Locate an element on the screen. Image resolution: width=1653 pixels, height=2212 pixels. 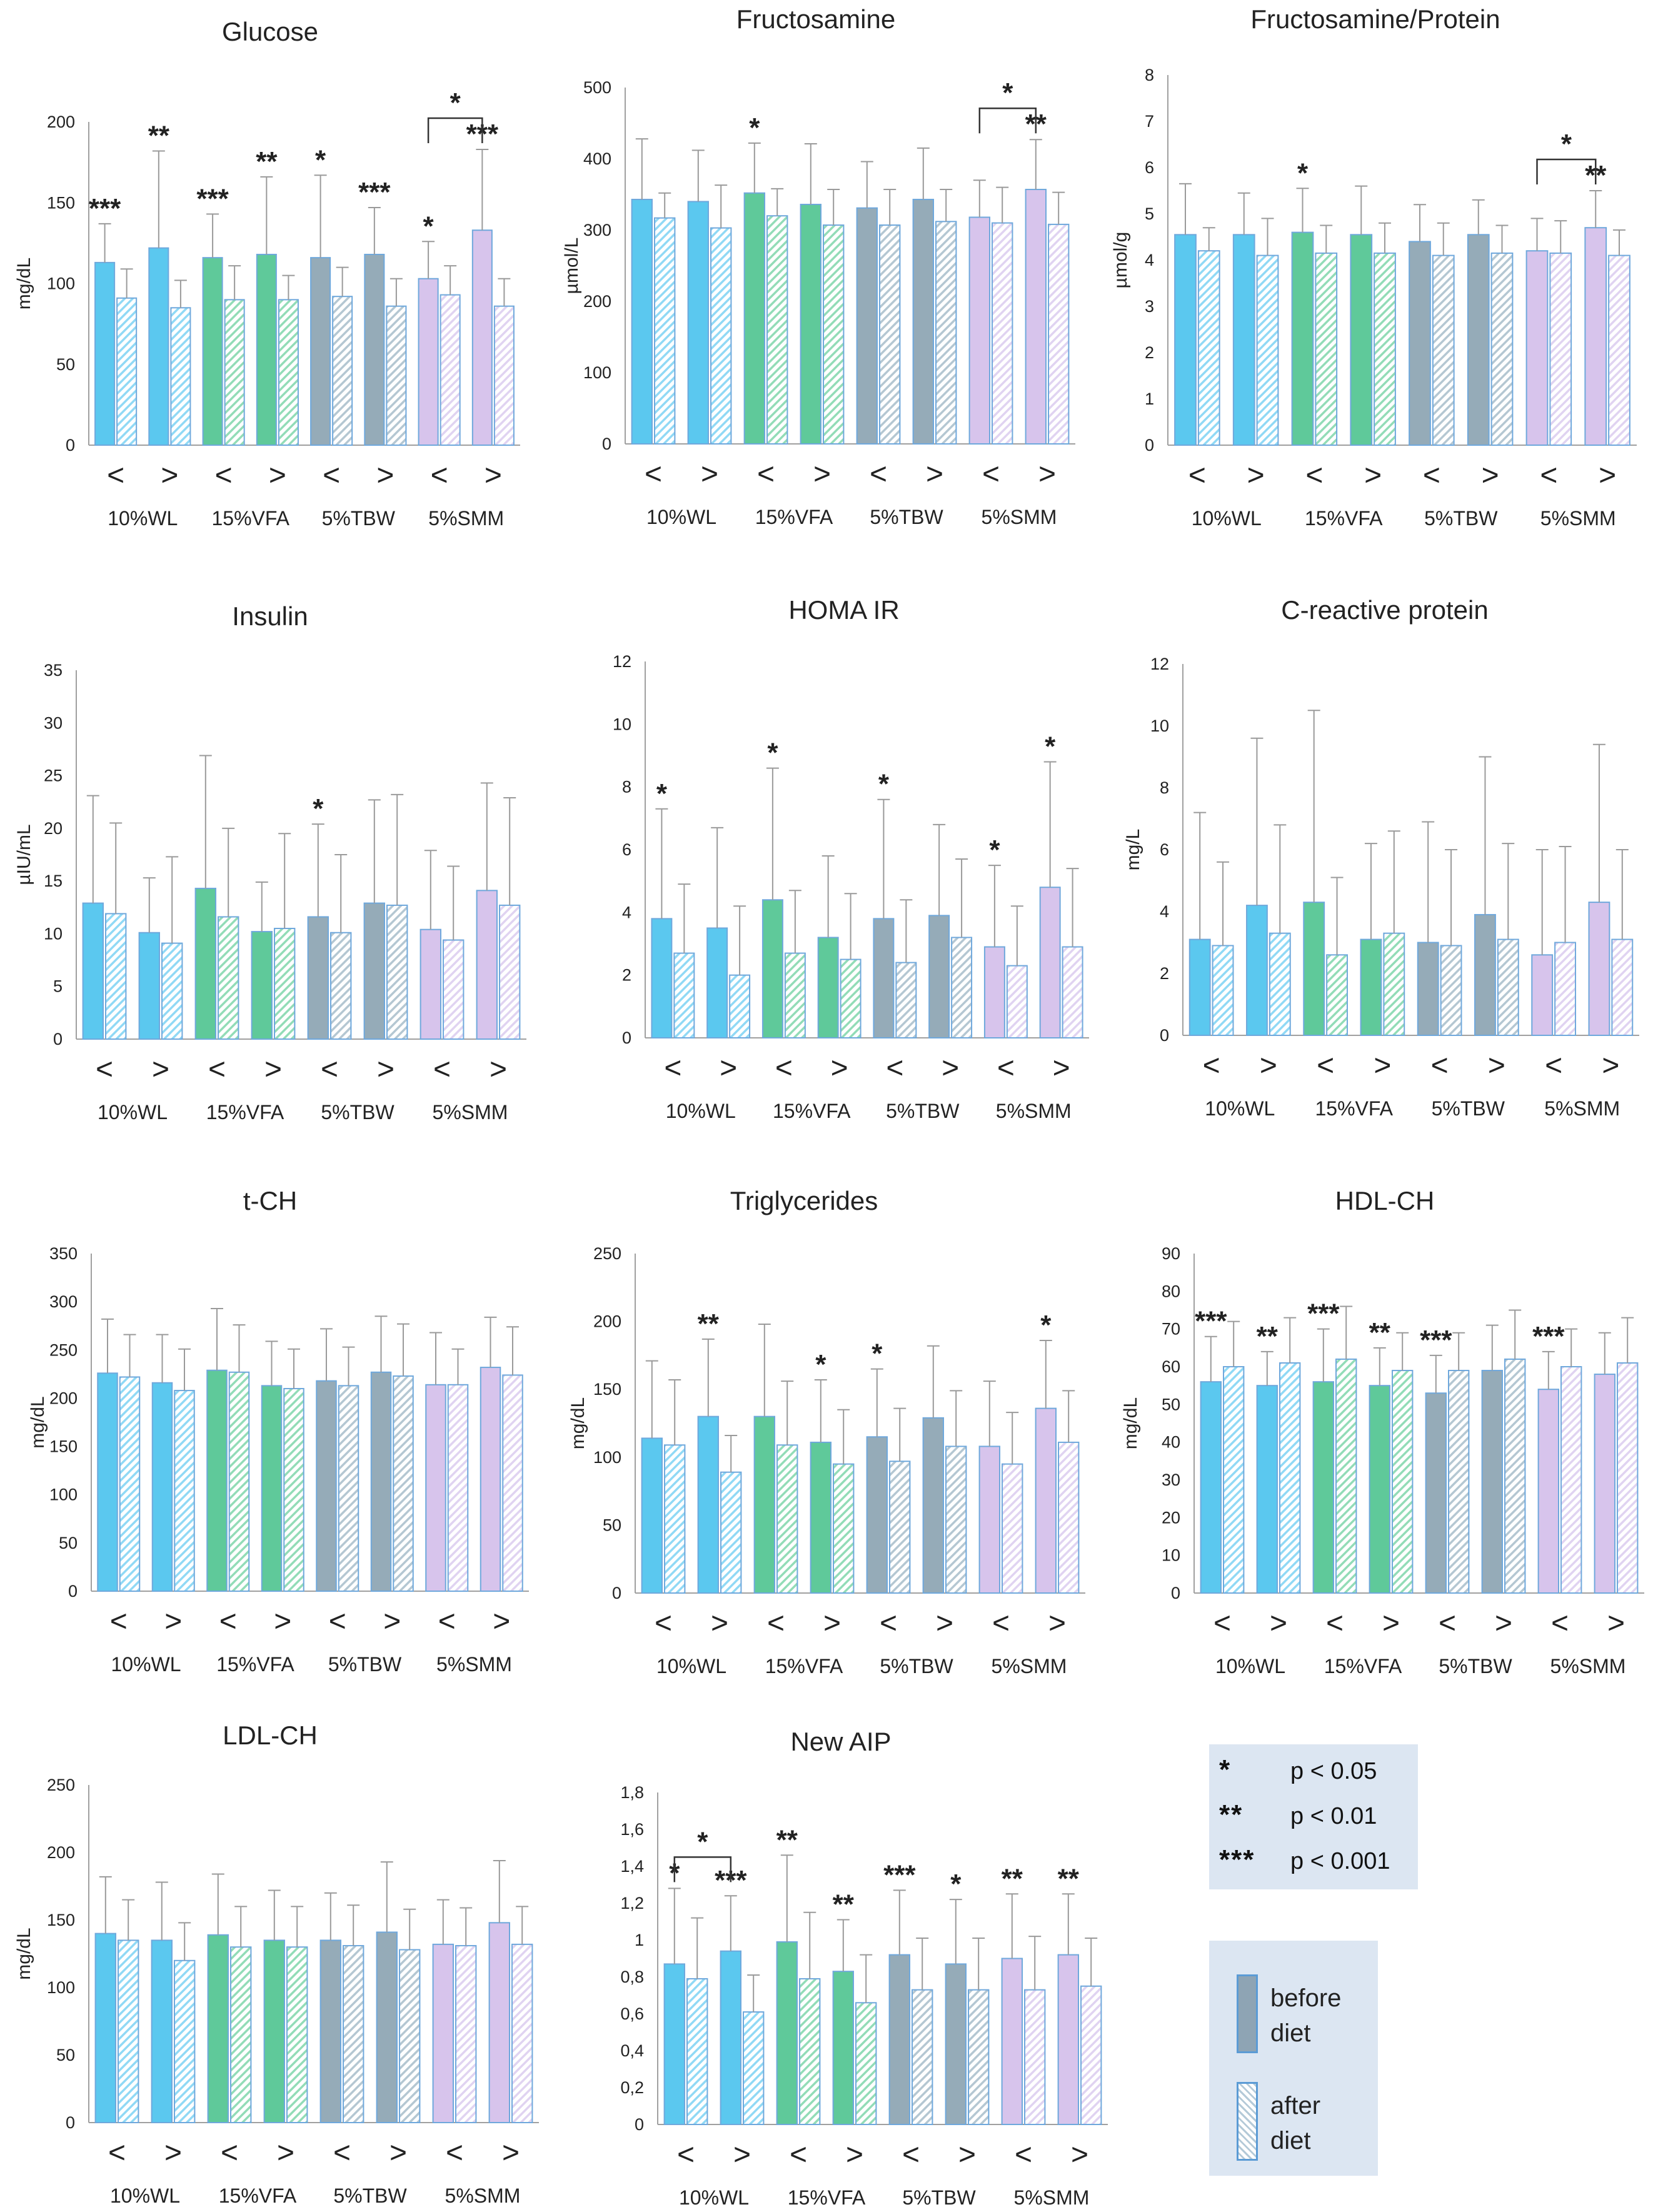
y-tick-label: 80 is located at coordinates (1171, 1291).